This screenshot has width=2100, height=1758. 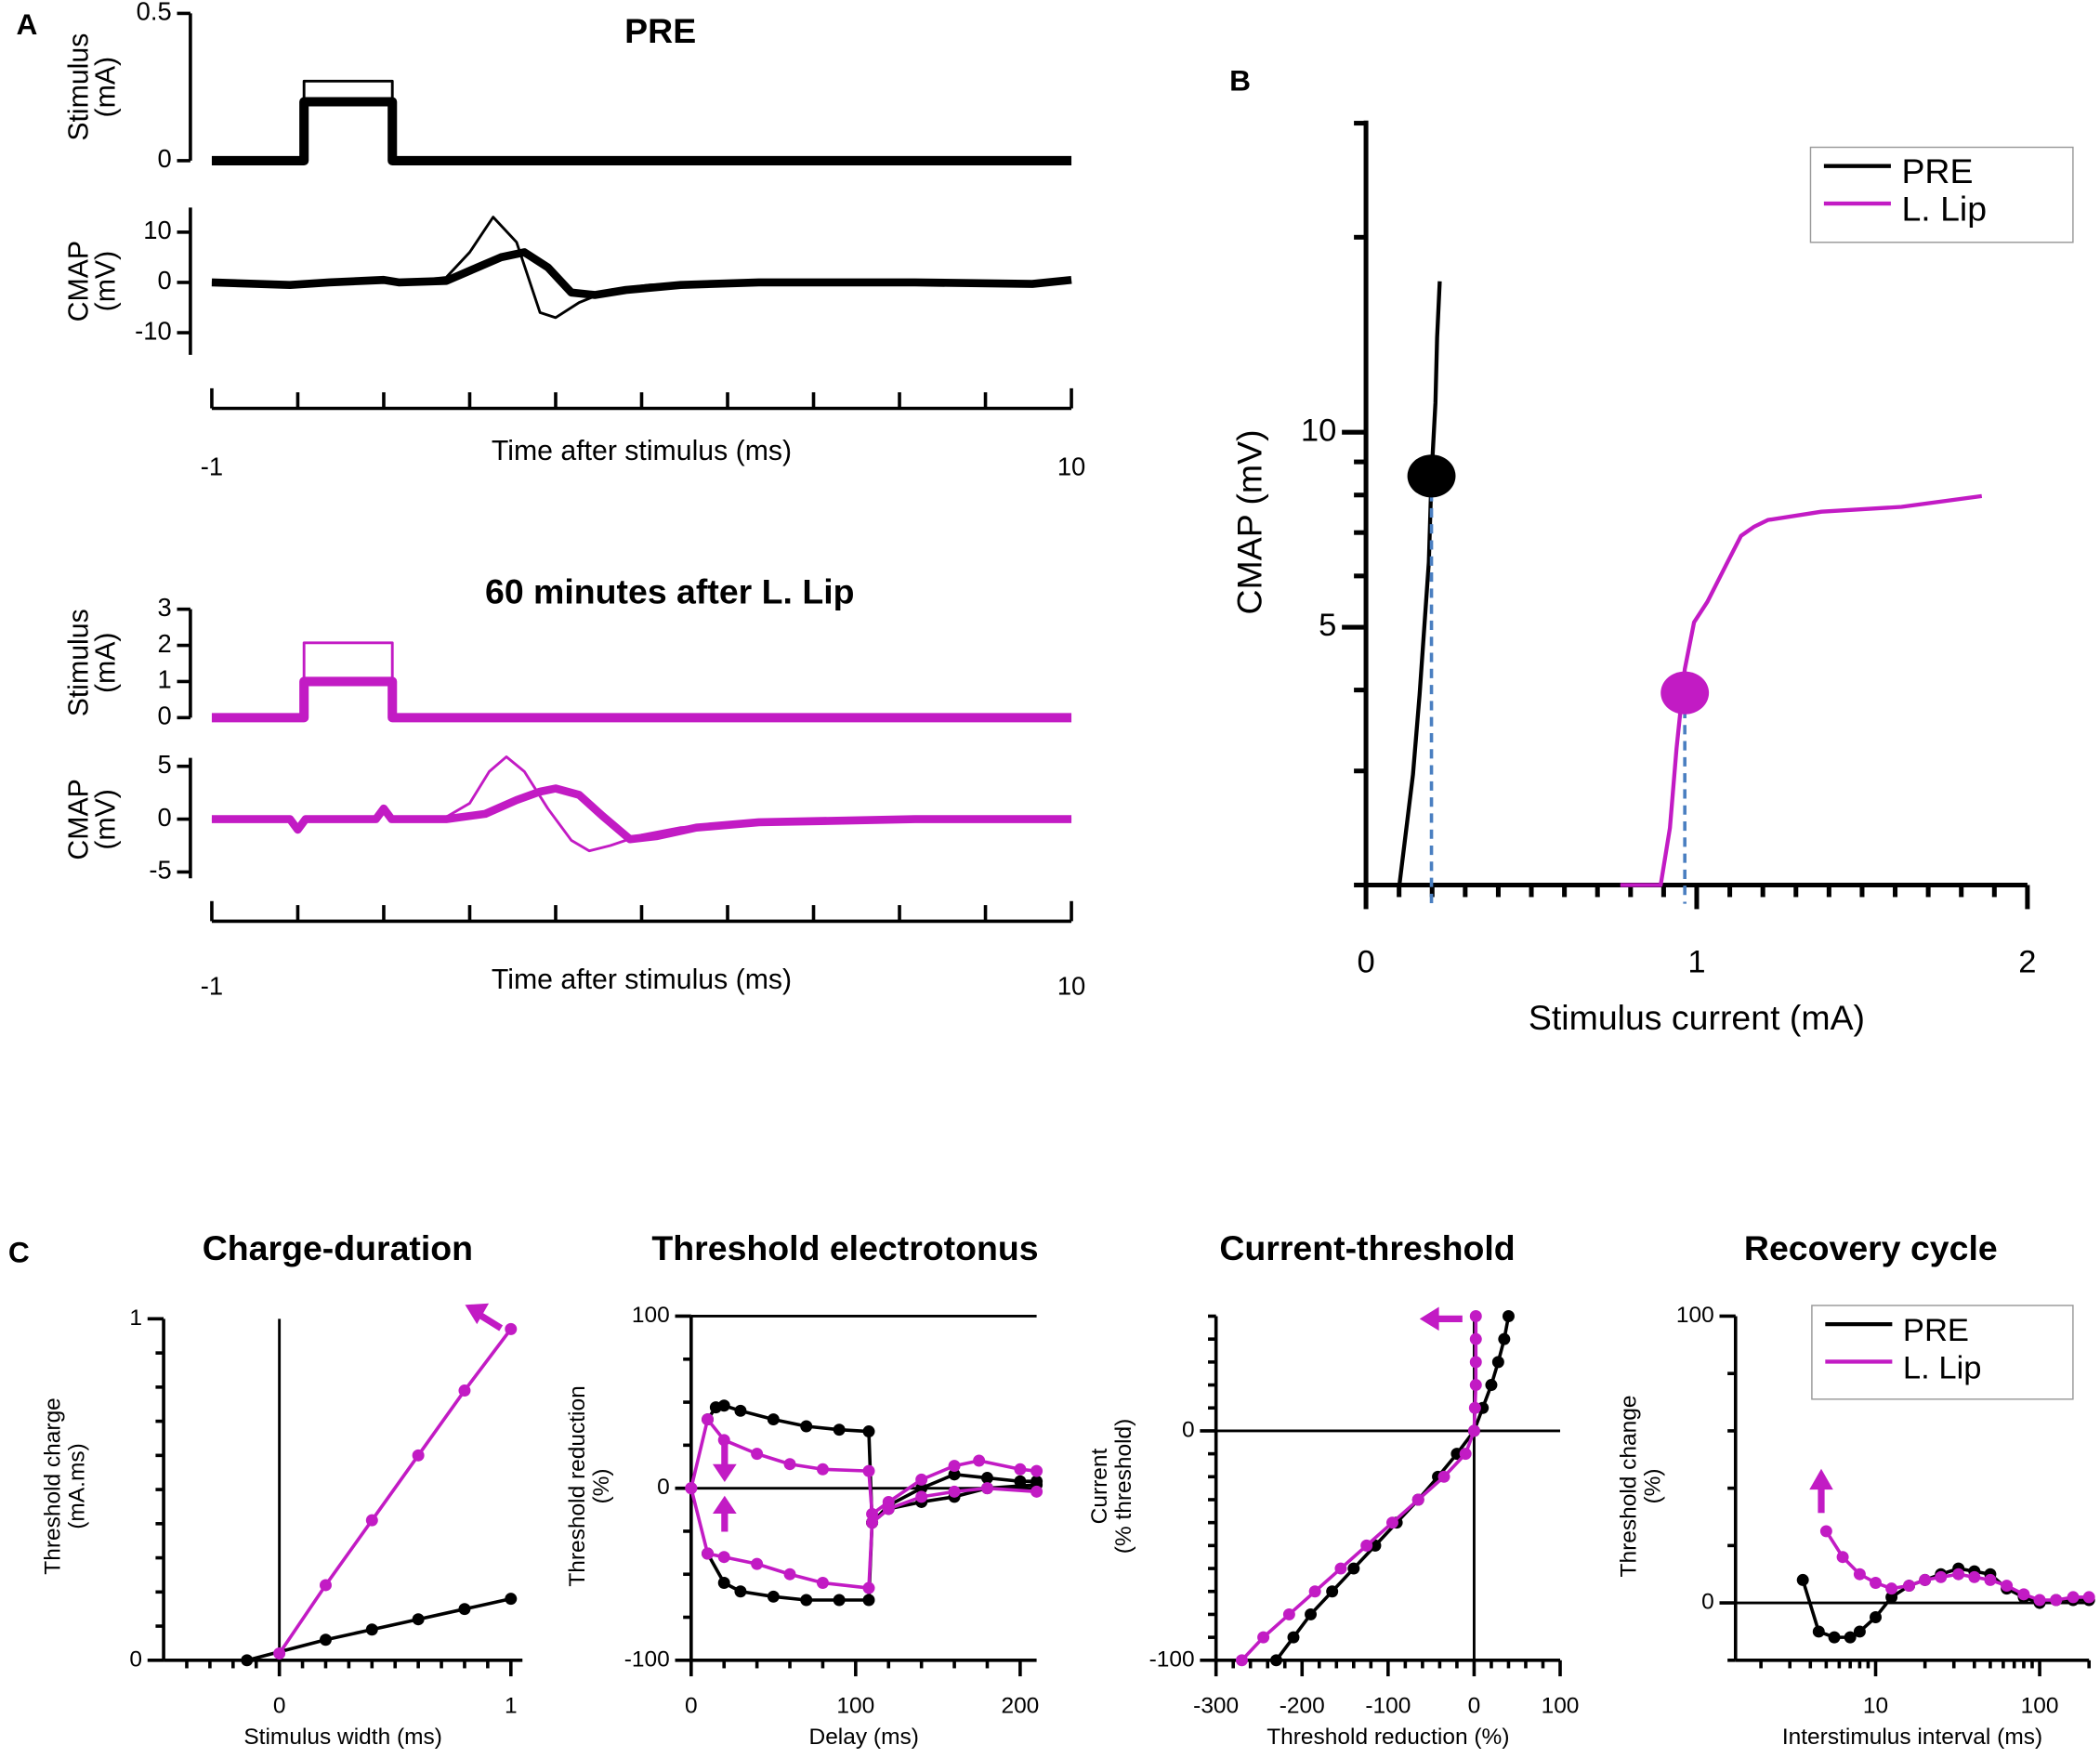 What do you see at coordinates (165, 643) in the screenshot?
I see `y-tick-label: 2` at bounding box center [165, 643].